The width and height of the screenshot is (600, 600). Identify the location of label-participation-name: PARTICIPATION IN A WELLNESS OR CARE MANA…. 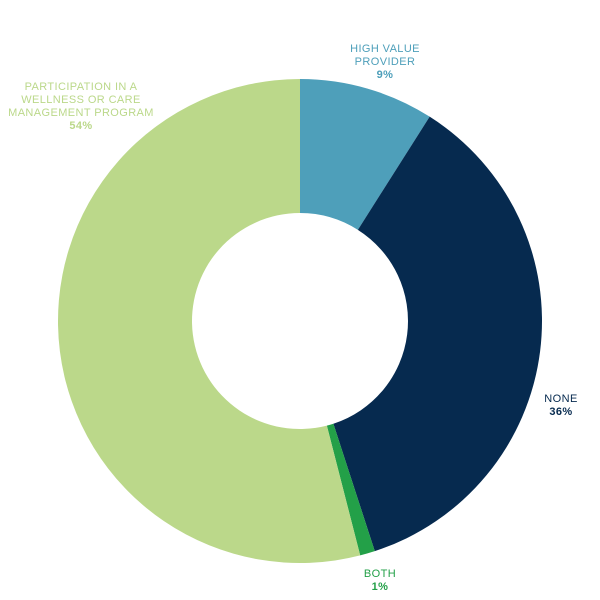
(81, 100).